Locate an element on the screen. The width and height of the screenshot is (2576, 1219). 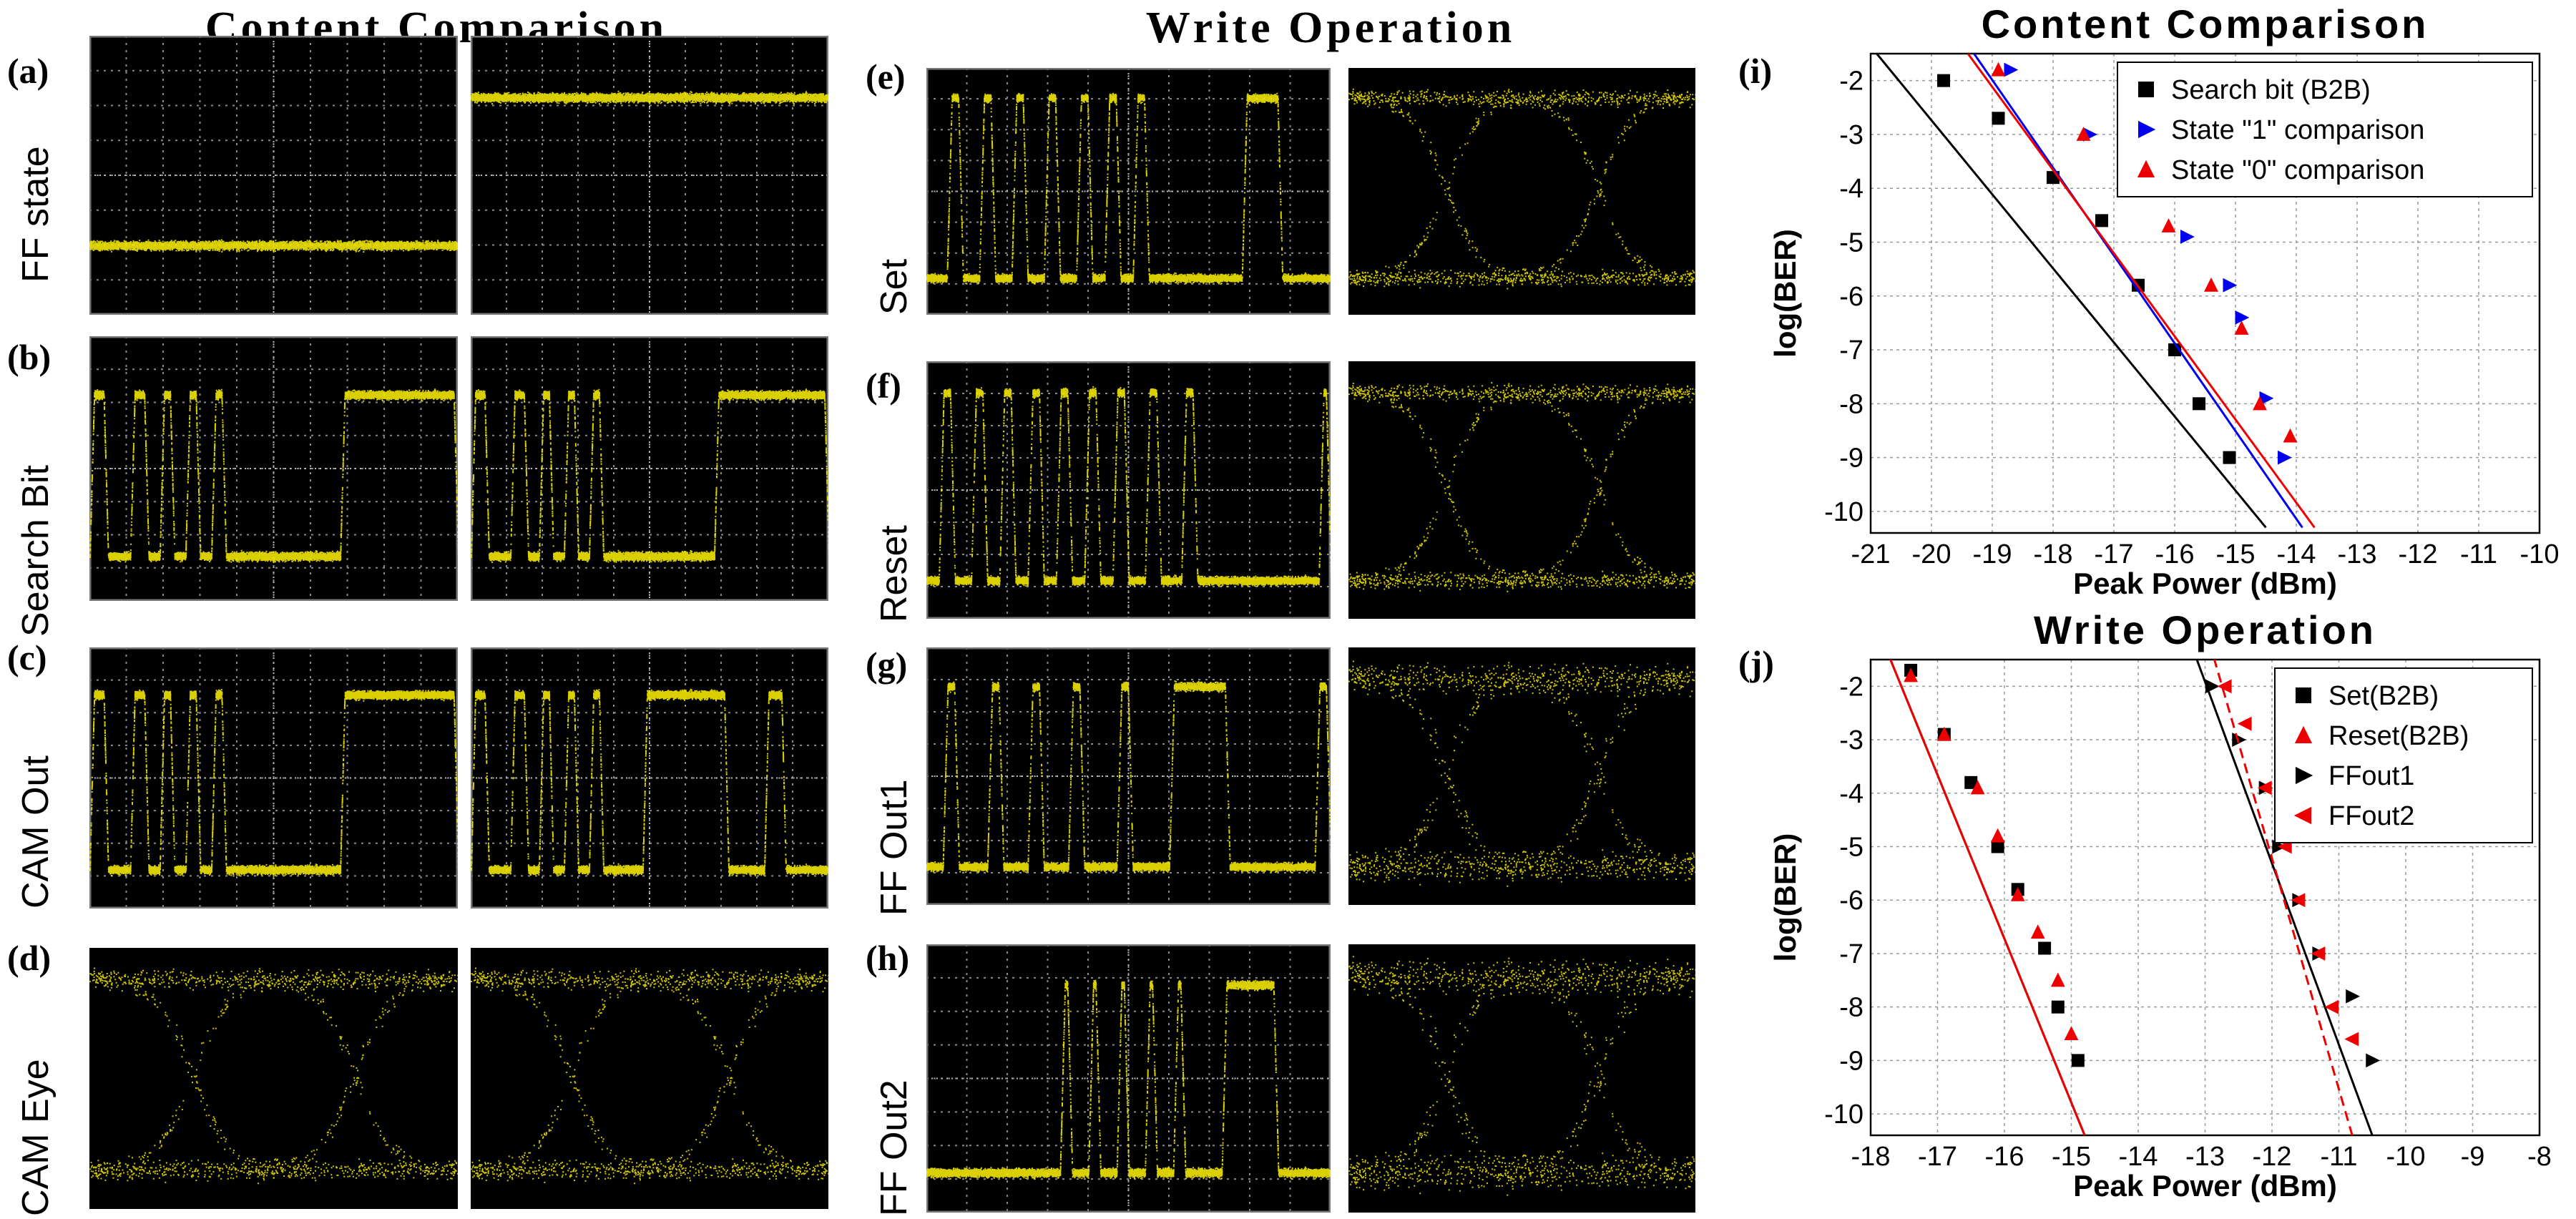
chart-title: Content Comparison is located at coordinates (2205, 23).